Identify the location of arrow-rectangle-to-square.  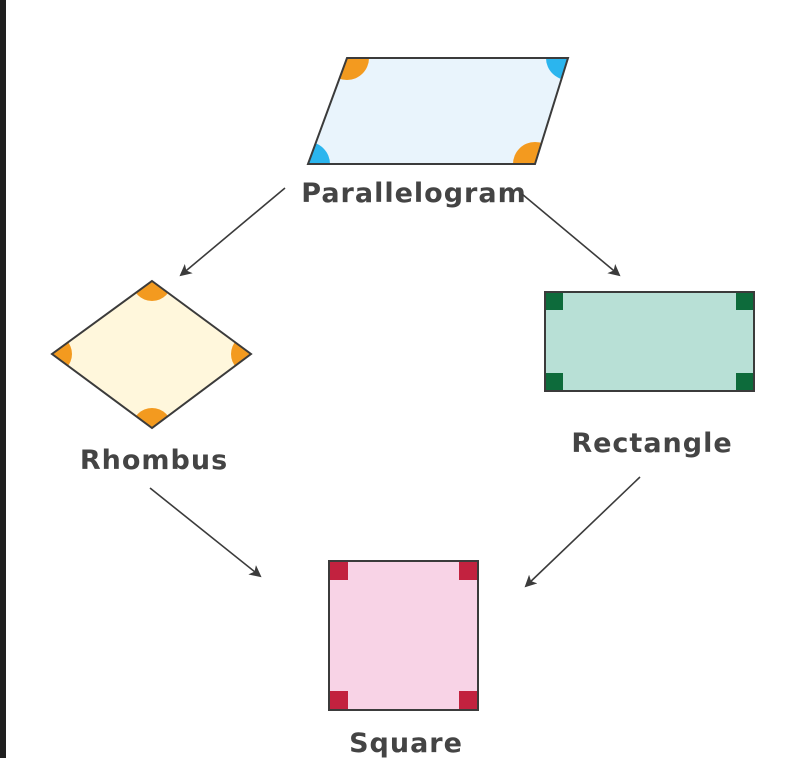
(582, 532).